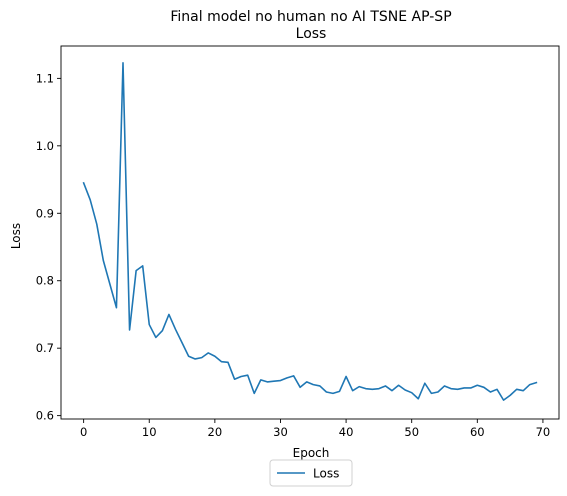  What do you see at coordinates (311, 453) in the screenshot?
I see `x-axis-label: Epoch` at bounding box center [311, 453].